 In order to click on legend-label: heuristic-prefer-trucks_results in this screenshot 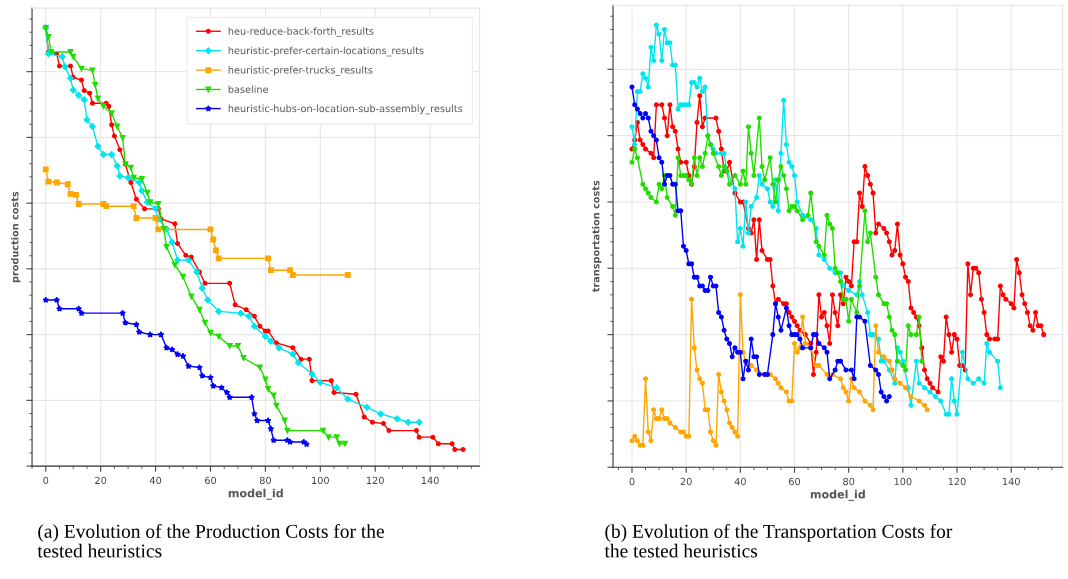, I will do `click(300, 71)`.